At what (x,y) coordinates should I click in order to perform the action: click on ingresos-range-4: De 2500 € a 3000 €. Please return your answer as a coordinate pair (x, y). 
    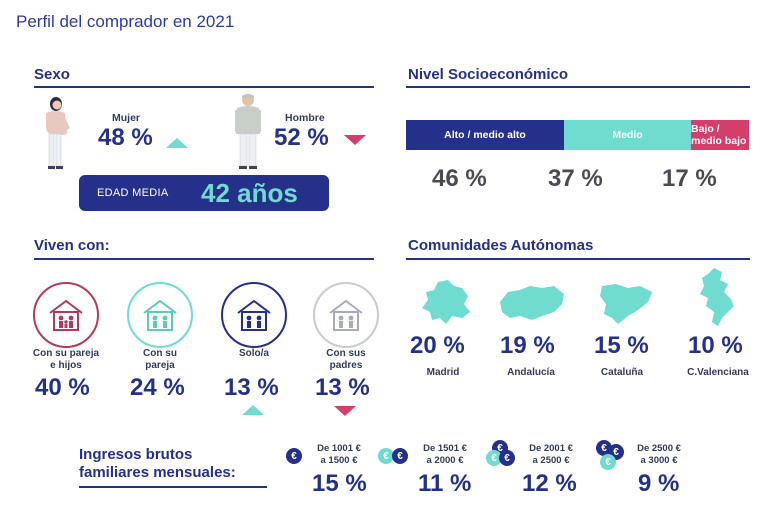
    Looking at the image, I should click on (659, 454).